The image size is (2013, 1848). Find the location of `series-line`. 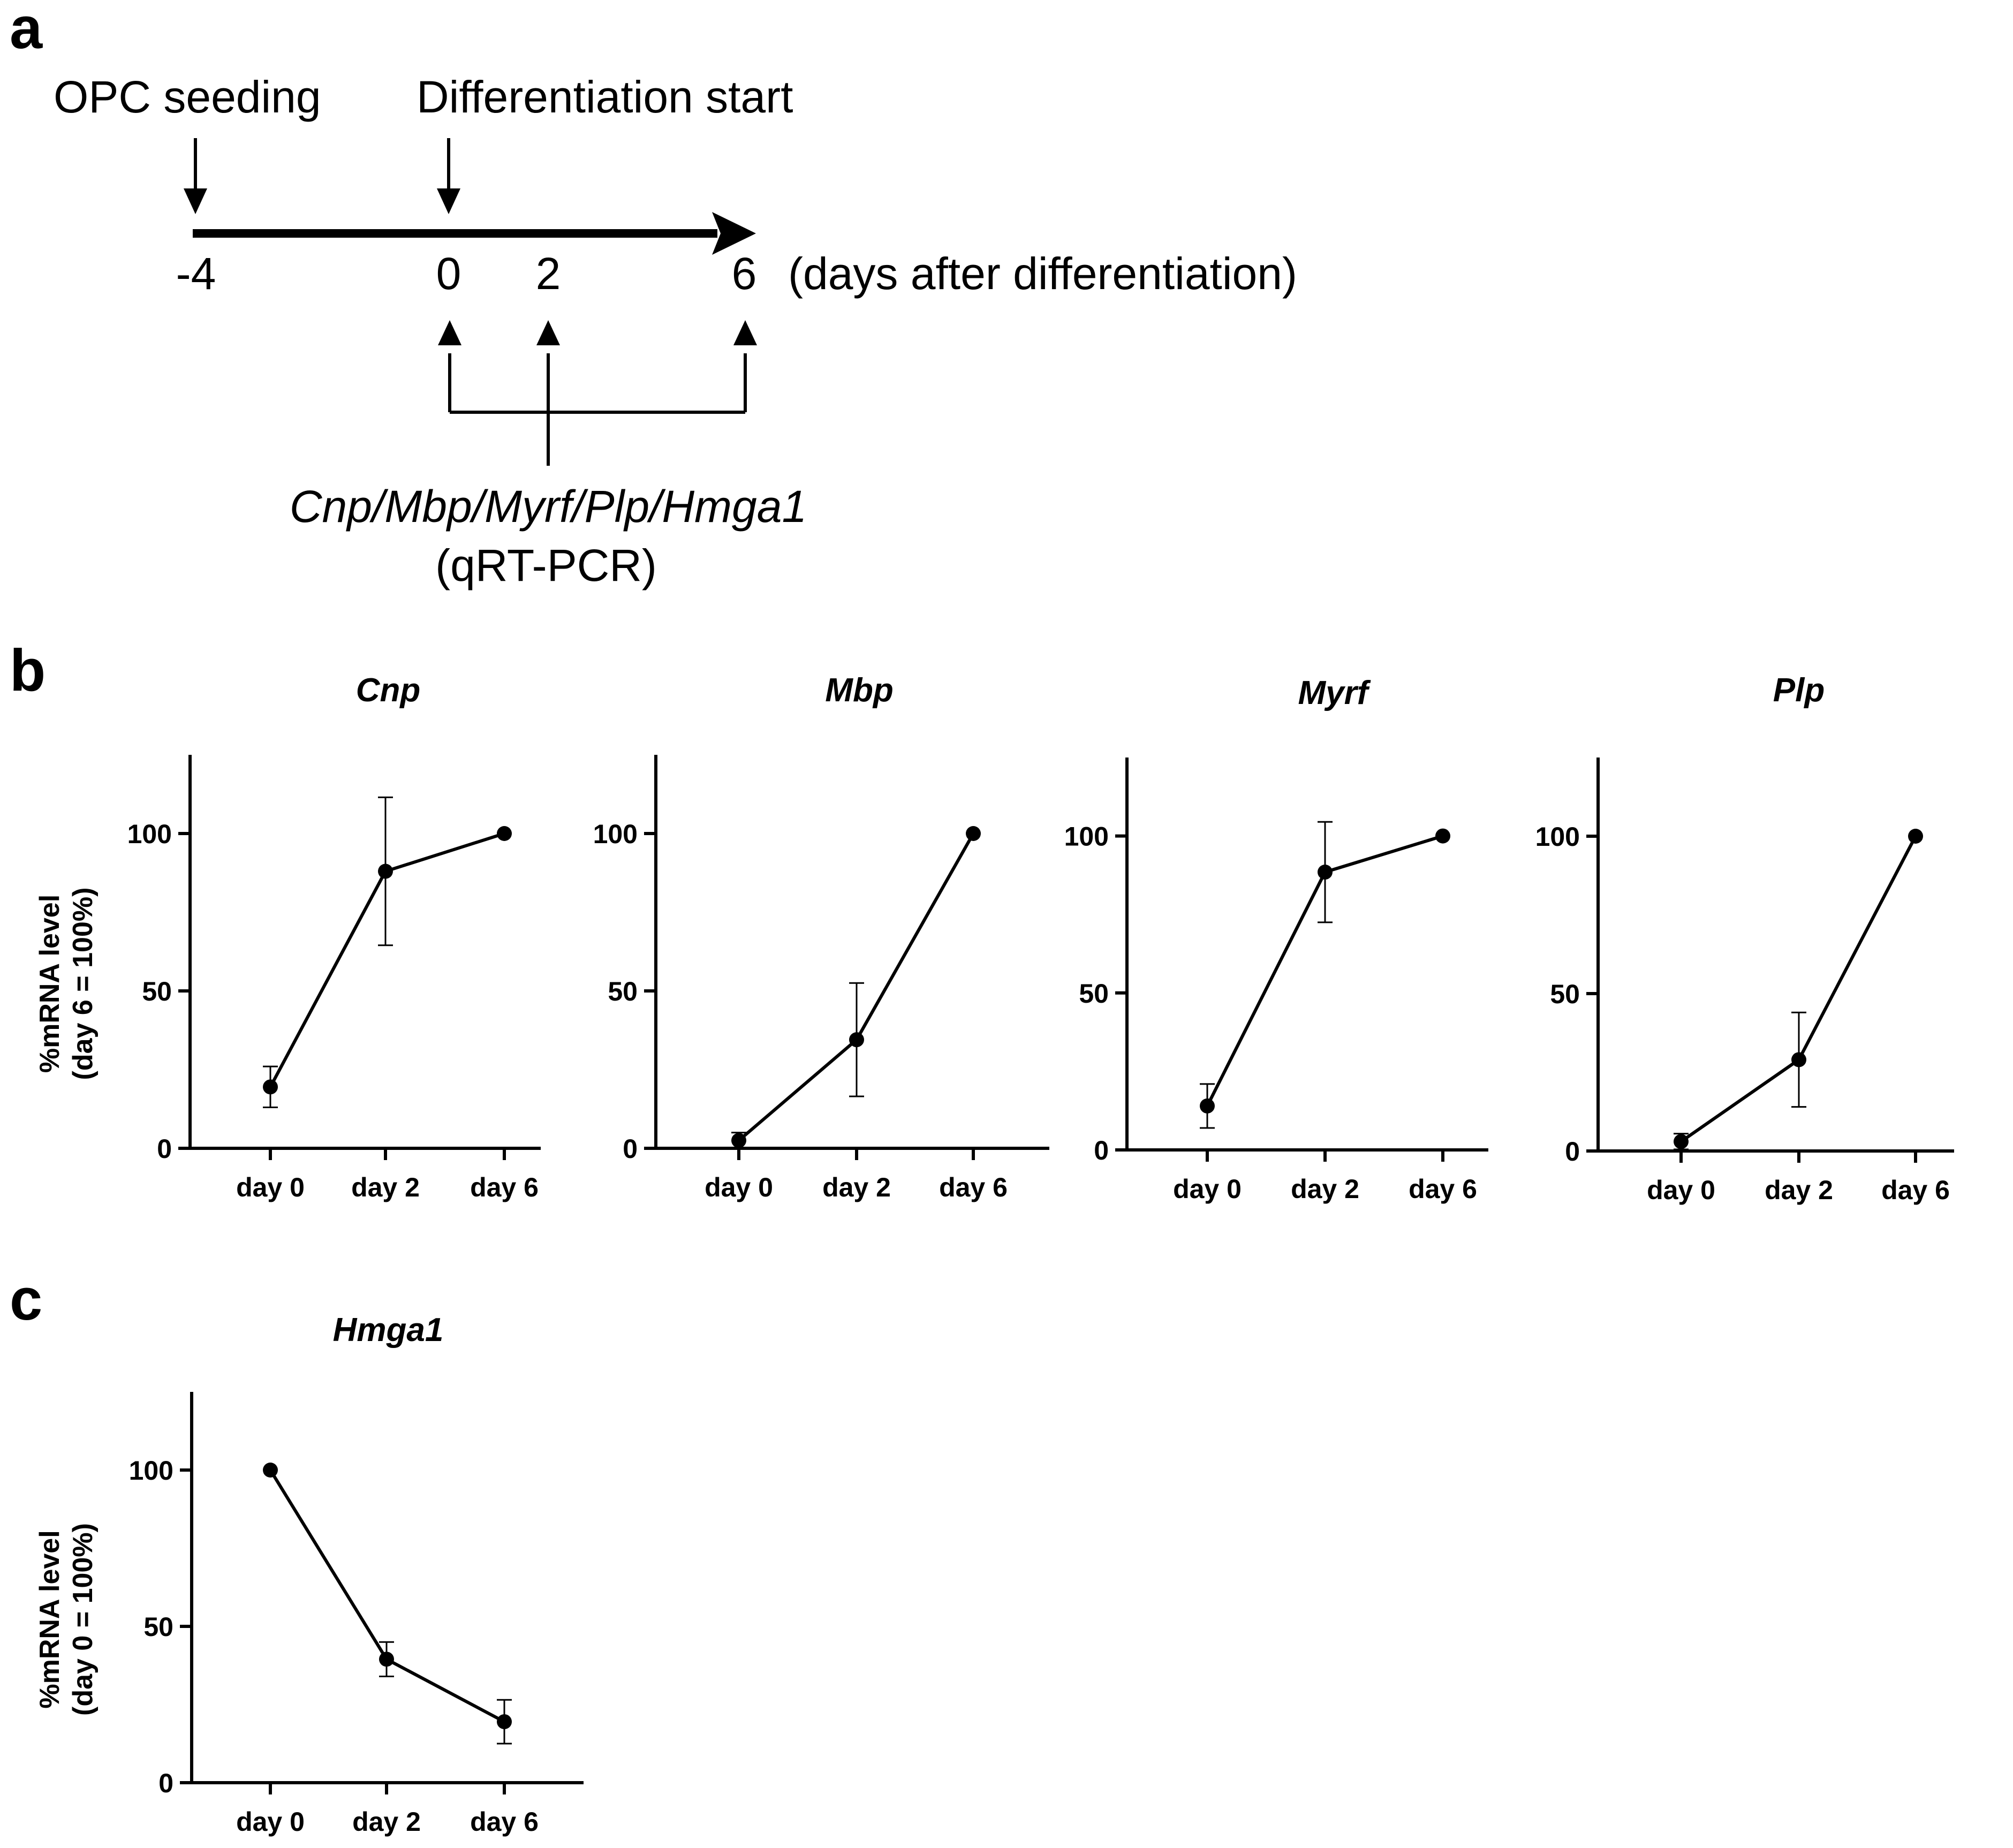

series-line is located at coordinates (387, 1596).